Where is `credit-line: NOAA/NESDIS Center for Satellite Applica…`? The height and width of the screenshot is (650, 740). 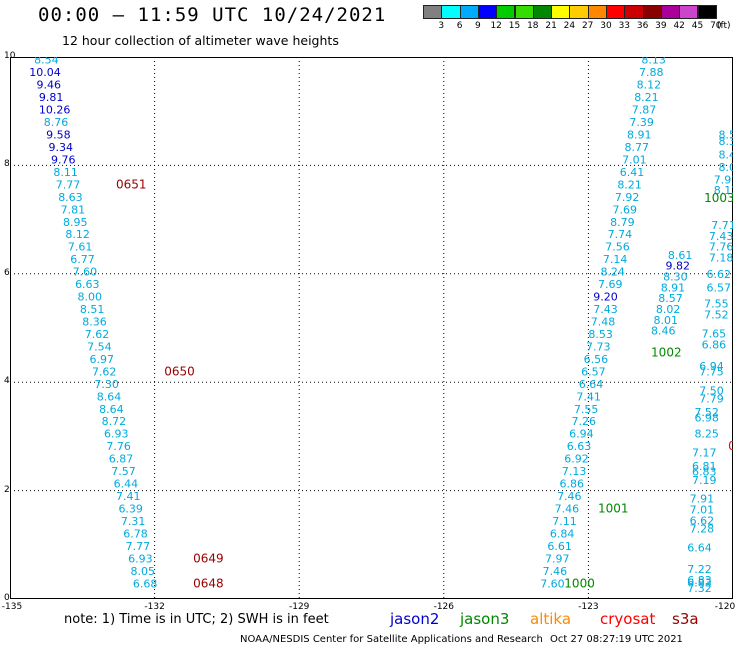 credit-line: NOAA/NESDIS Center for Satellite Applica… is located at coordinates (391, 639).